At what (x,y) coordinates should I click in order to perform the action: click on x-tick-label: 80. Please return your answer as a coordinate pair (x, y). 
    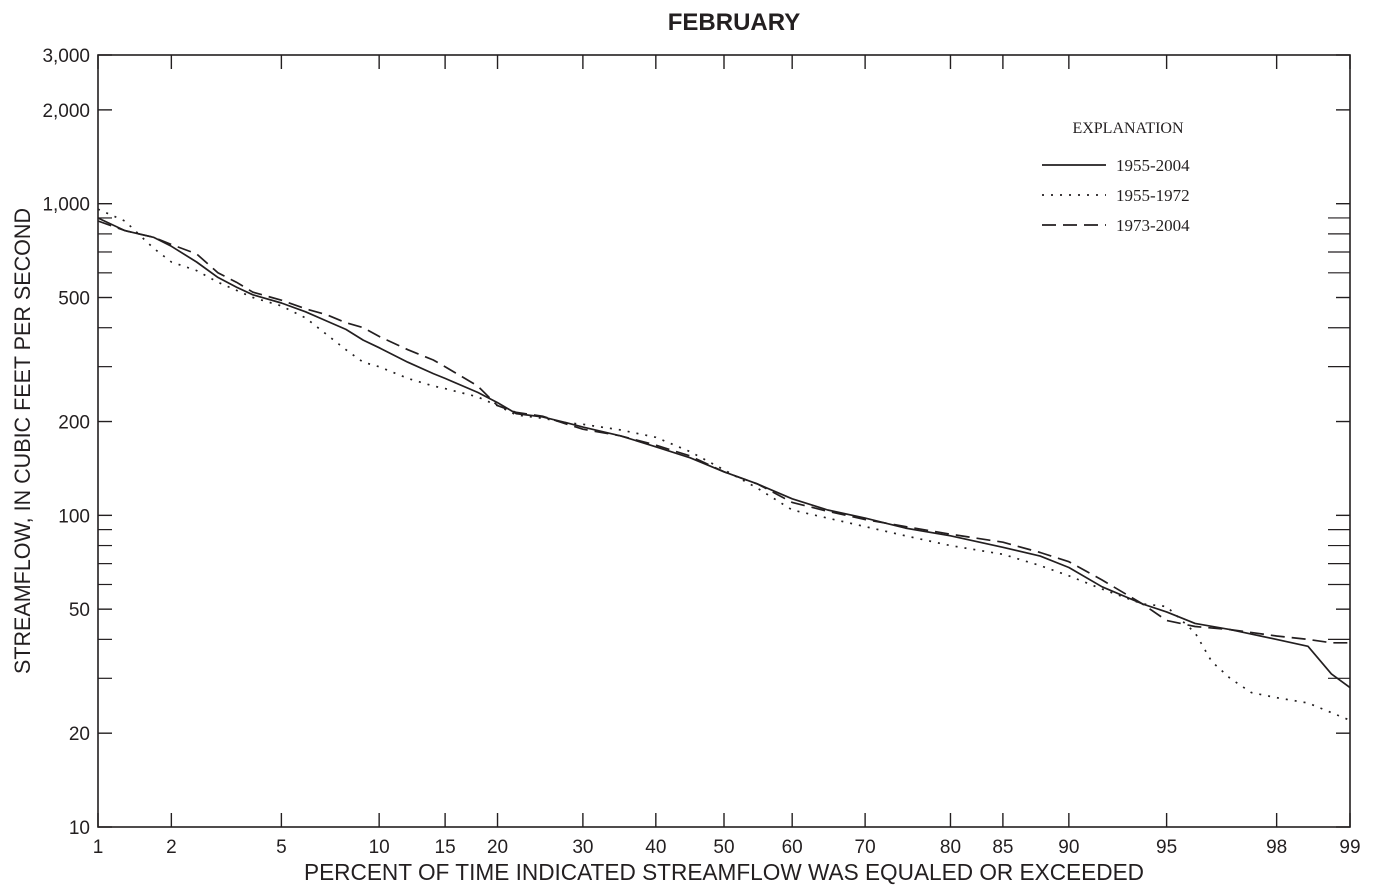
    Looking at the image, I should click on (950, 847).